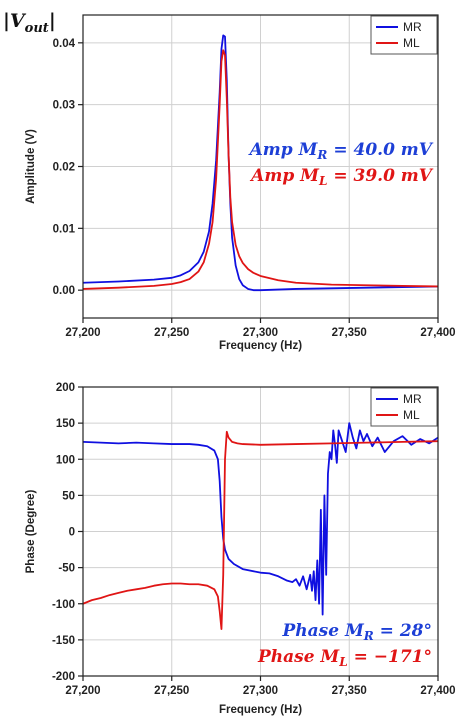 The height and width of the screenshot is (725, 465). Describe the element at coordinates (65, 460) in the screenshot. I see `y-tick-label: 100` at that location.